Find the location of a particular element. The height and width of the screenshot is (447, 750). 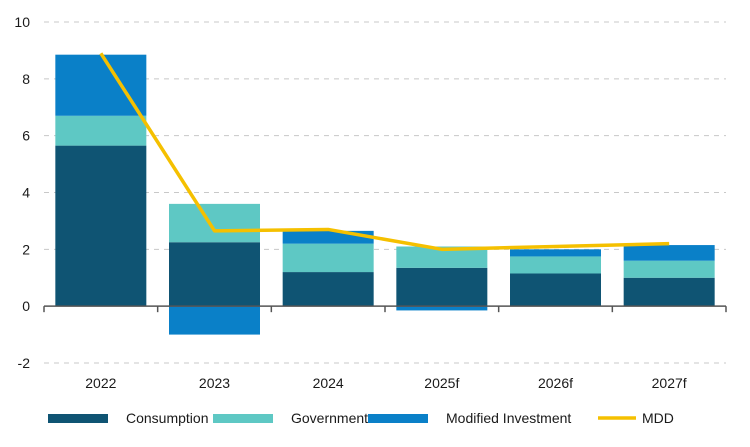

y-tick-label: 0 is located at coordinates (26, 306).